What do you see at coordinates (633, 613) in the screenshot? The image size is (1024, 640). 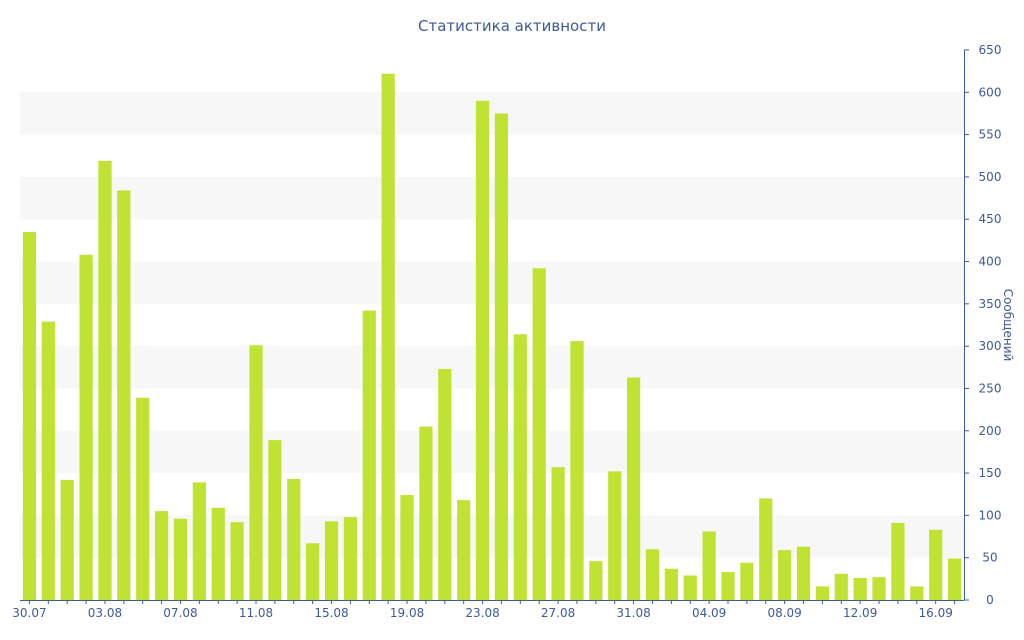 I see `x-tick-label: 31.08` at bounding box center [633, 613].